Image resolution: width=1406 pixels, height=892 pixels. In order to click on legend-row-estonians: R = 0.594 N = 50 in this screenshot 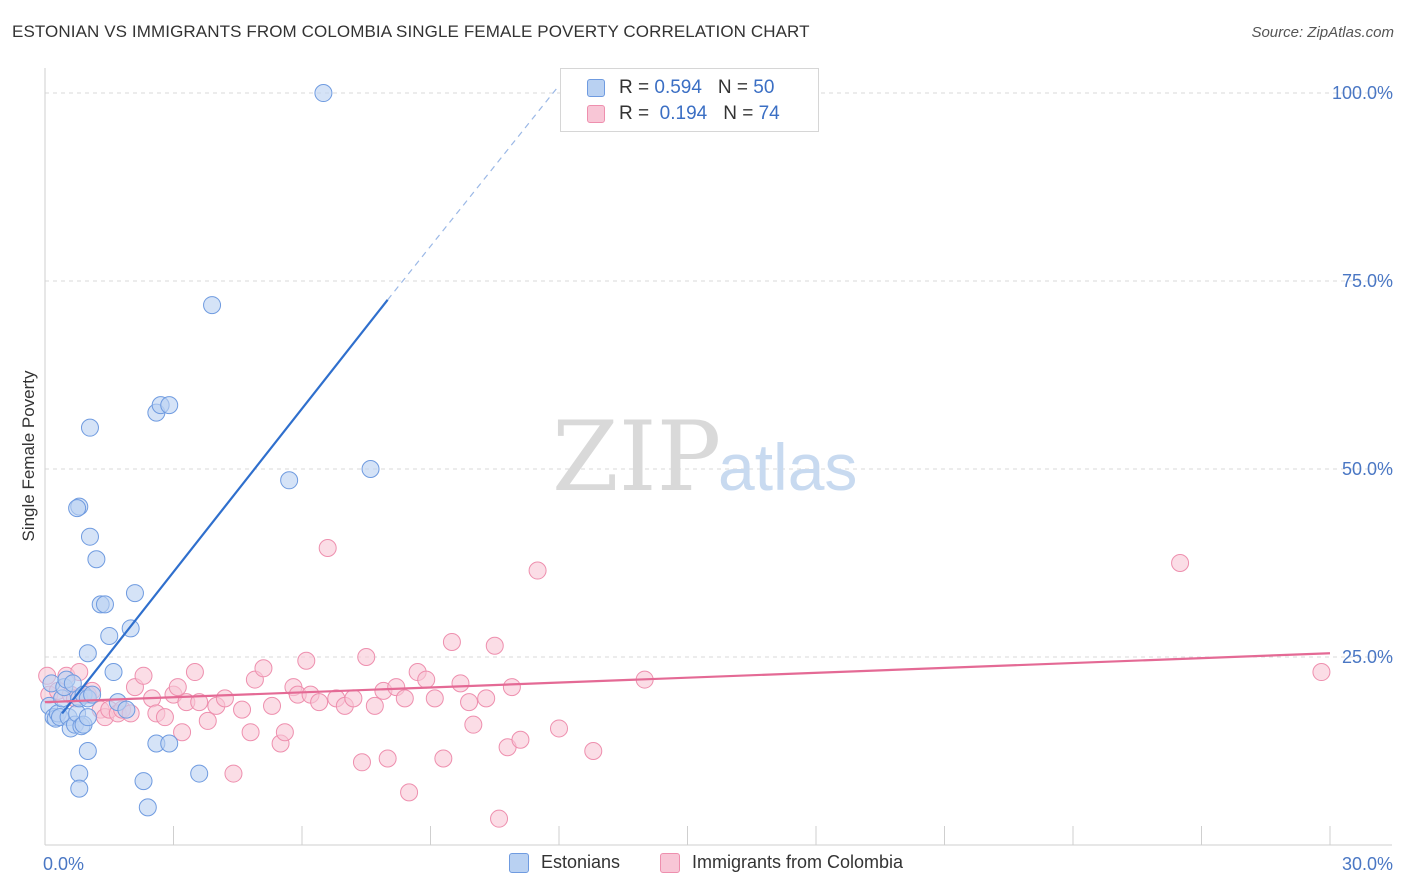, I will do `click(680, 88)`.